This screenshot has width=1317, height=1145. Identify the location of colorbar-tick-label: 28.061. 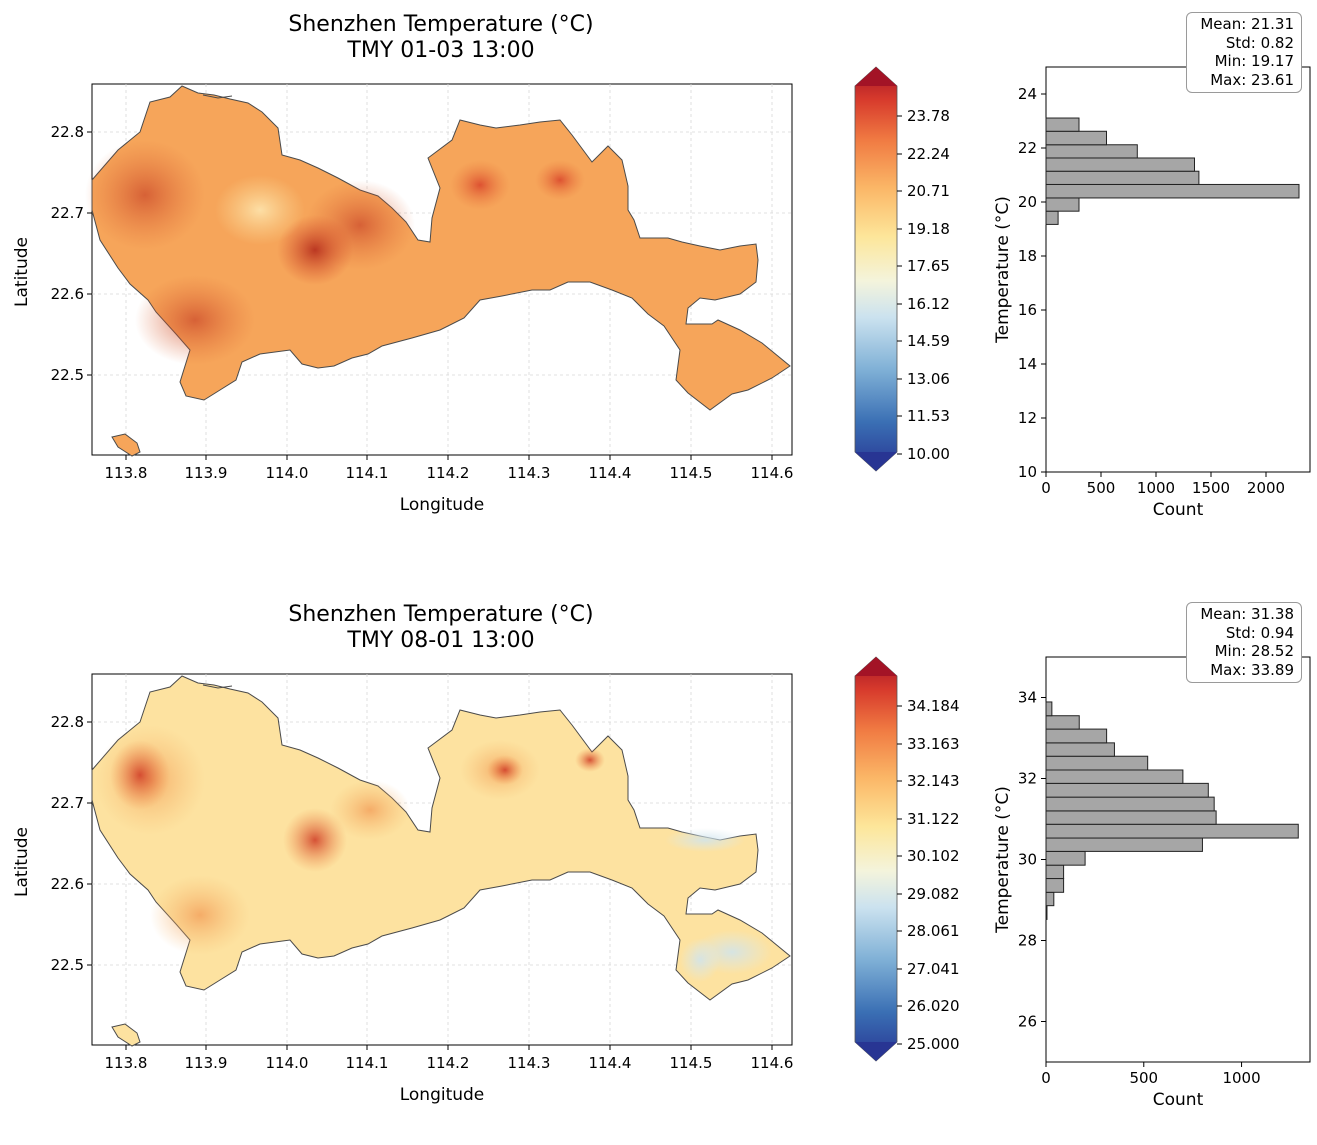
(933, 931).